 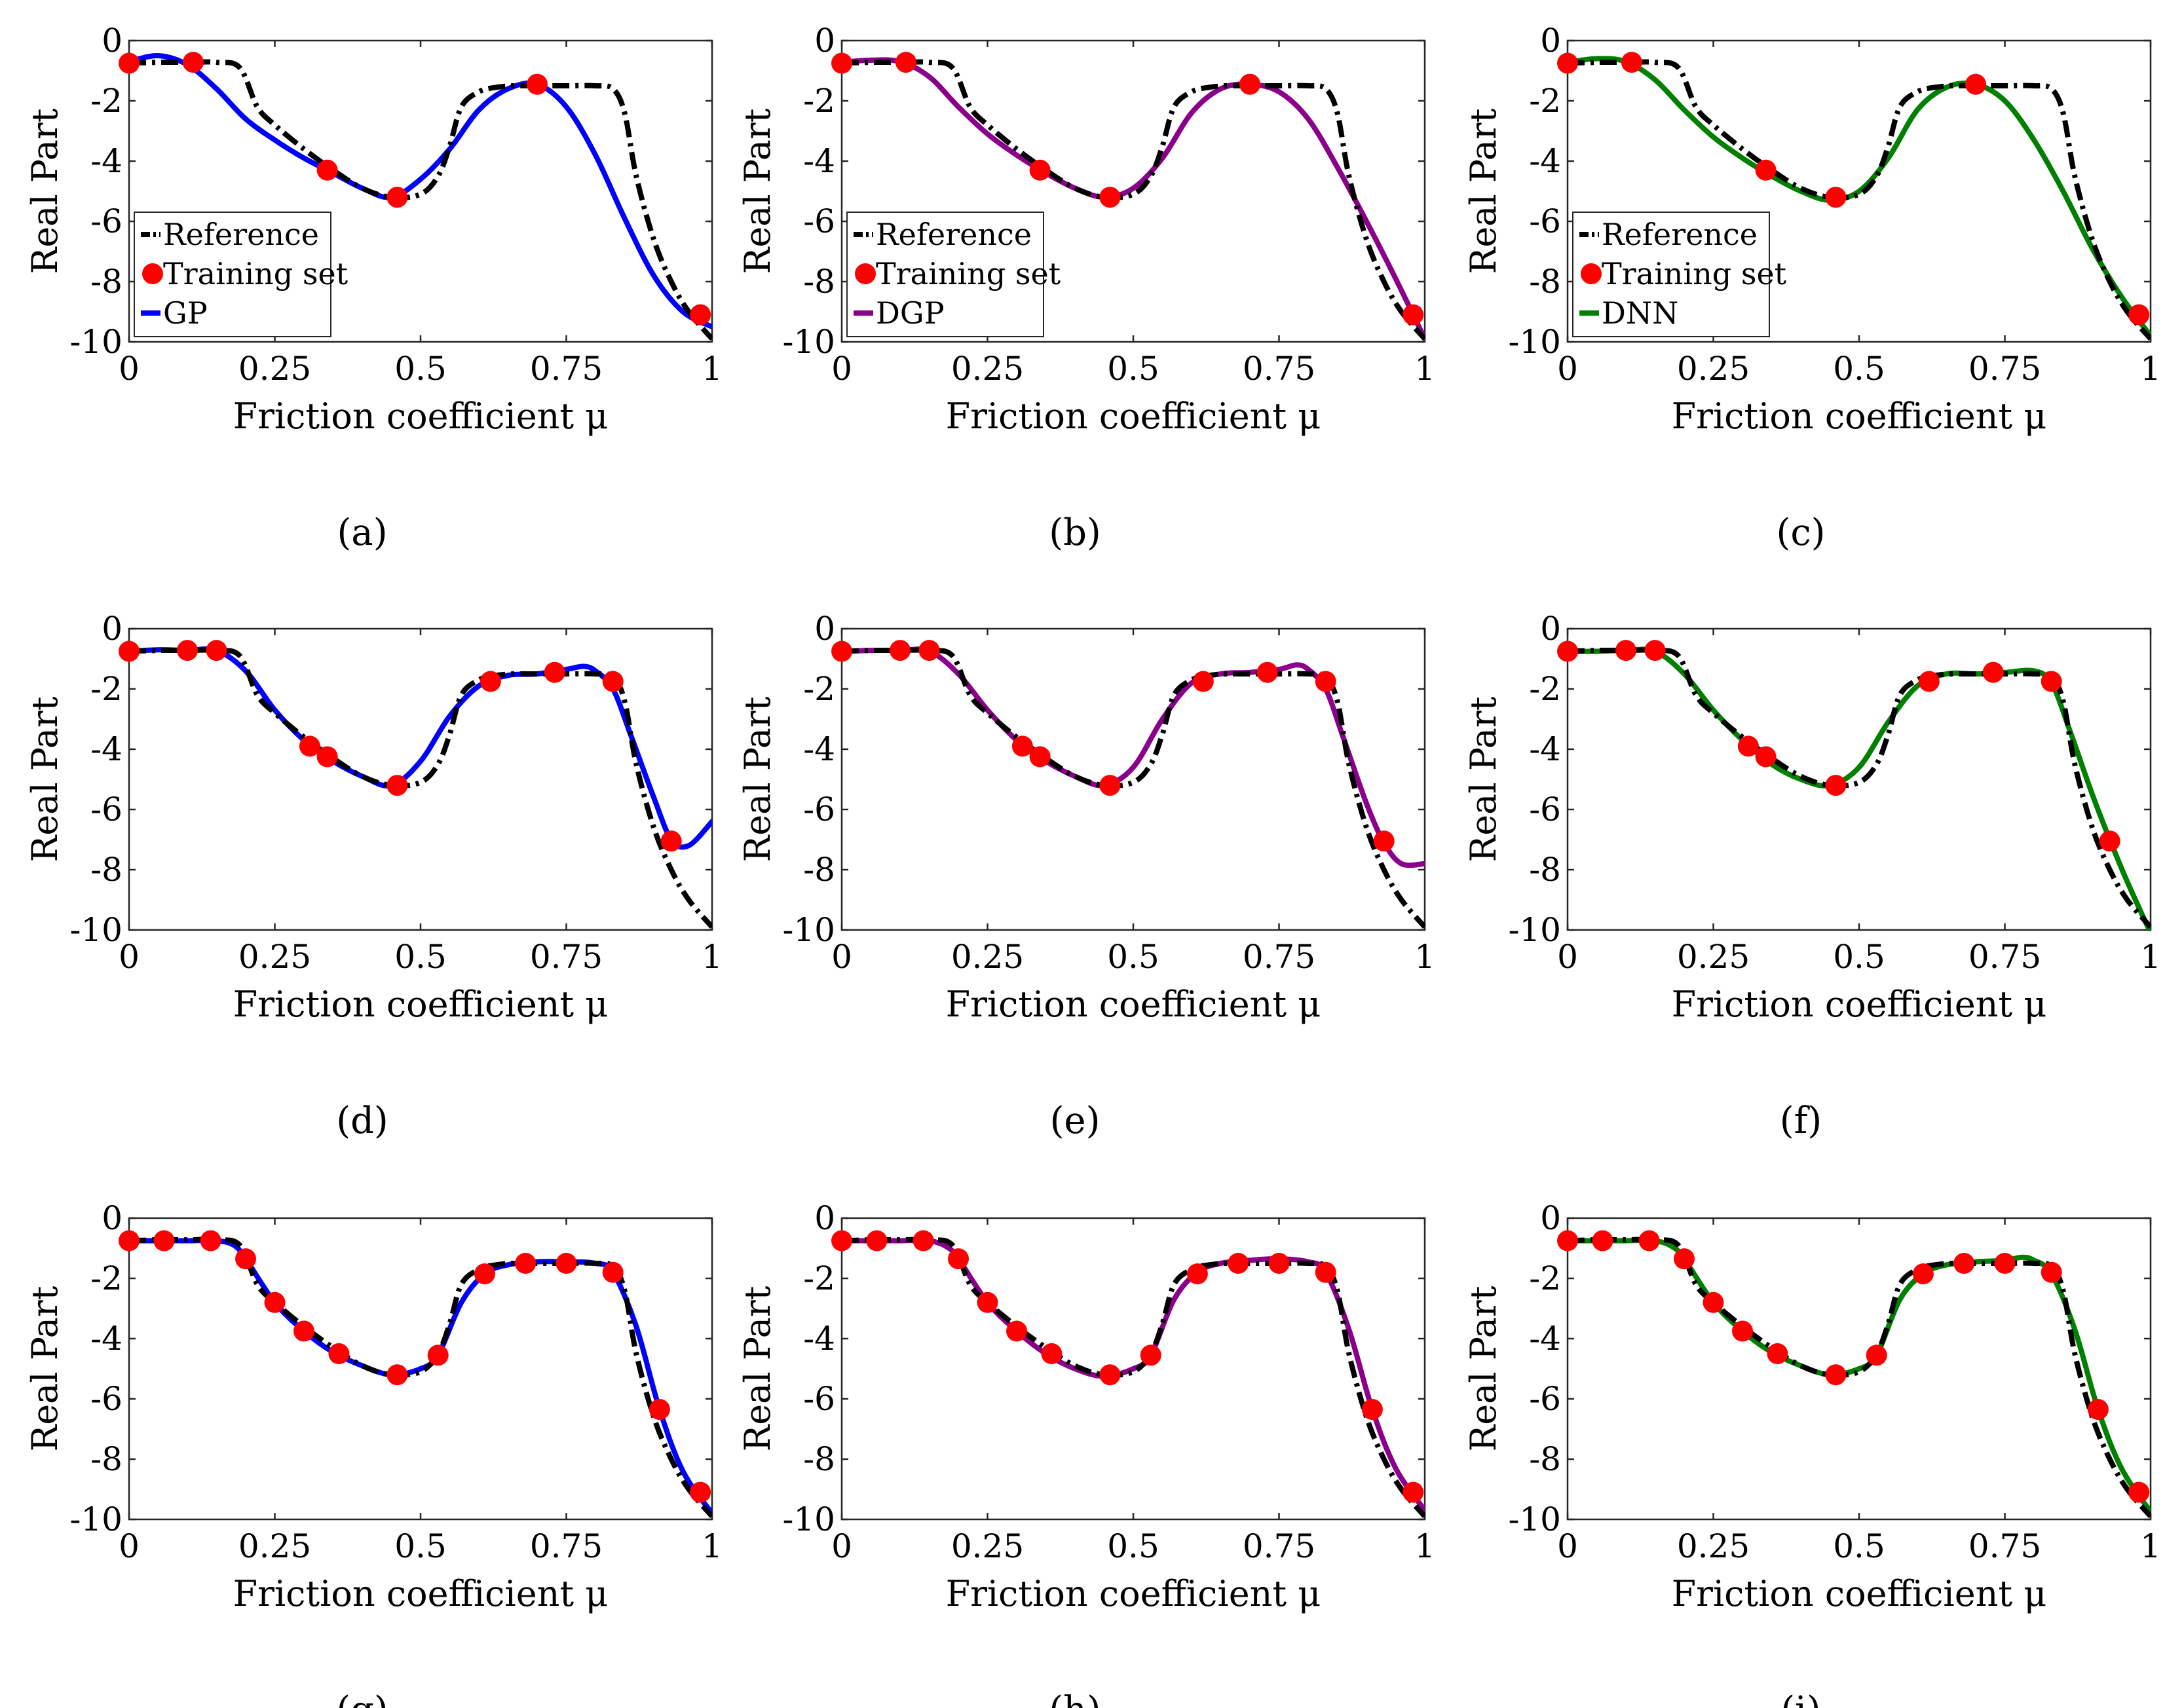 What do you see at coordinates (1075, 532) in the screenshot?
I see `panel-caption: (b)` at bounding box center [1075, 532].